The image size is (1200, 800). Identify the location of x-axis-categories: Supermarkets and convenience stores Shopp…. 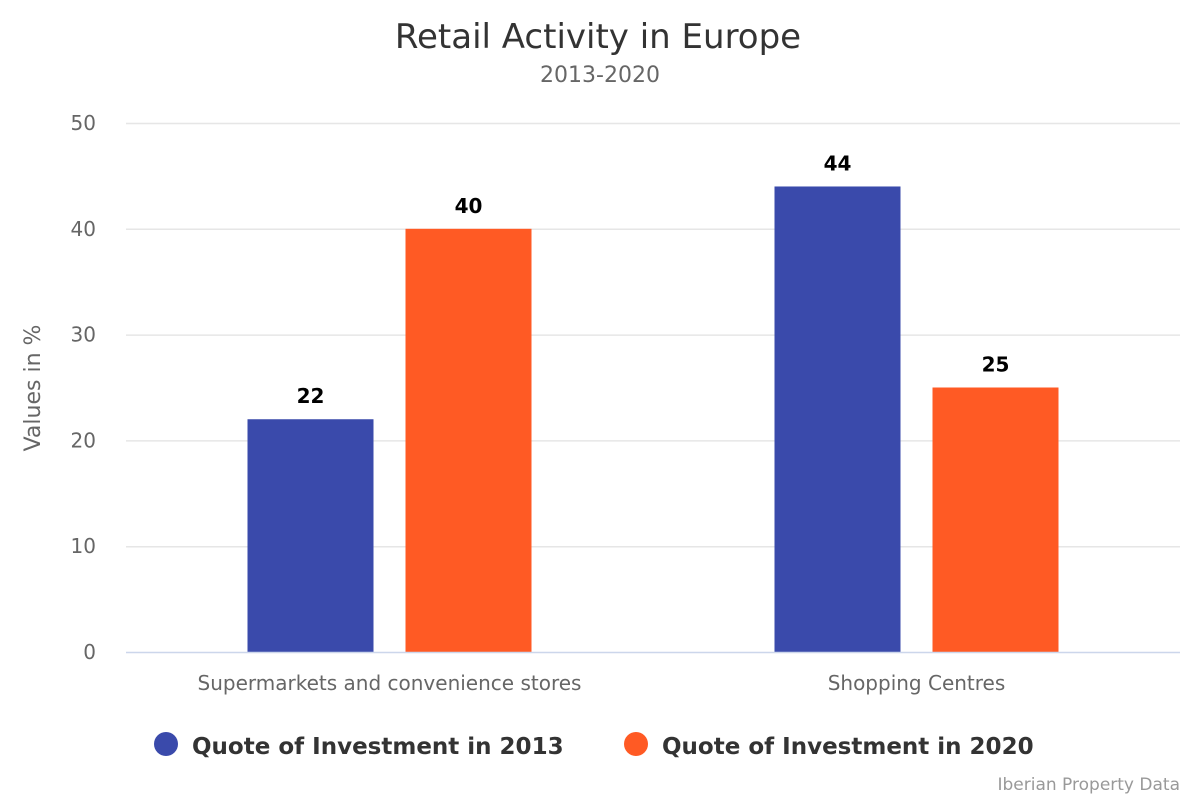
(602, 683).